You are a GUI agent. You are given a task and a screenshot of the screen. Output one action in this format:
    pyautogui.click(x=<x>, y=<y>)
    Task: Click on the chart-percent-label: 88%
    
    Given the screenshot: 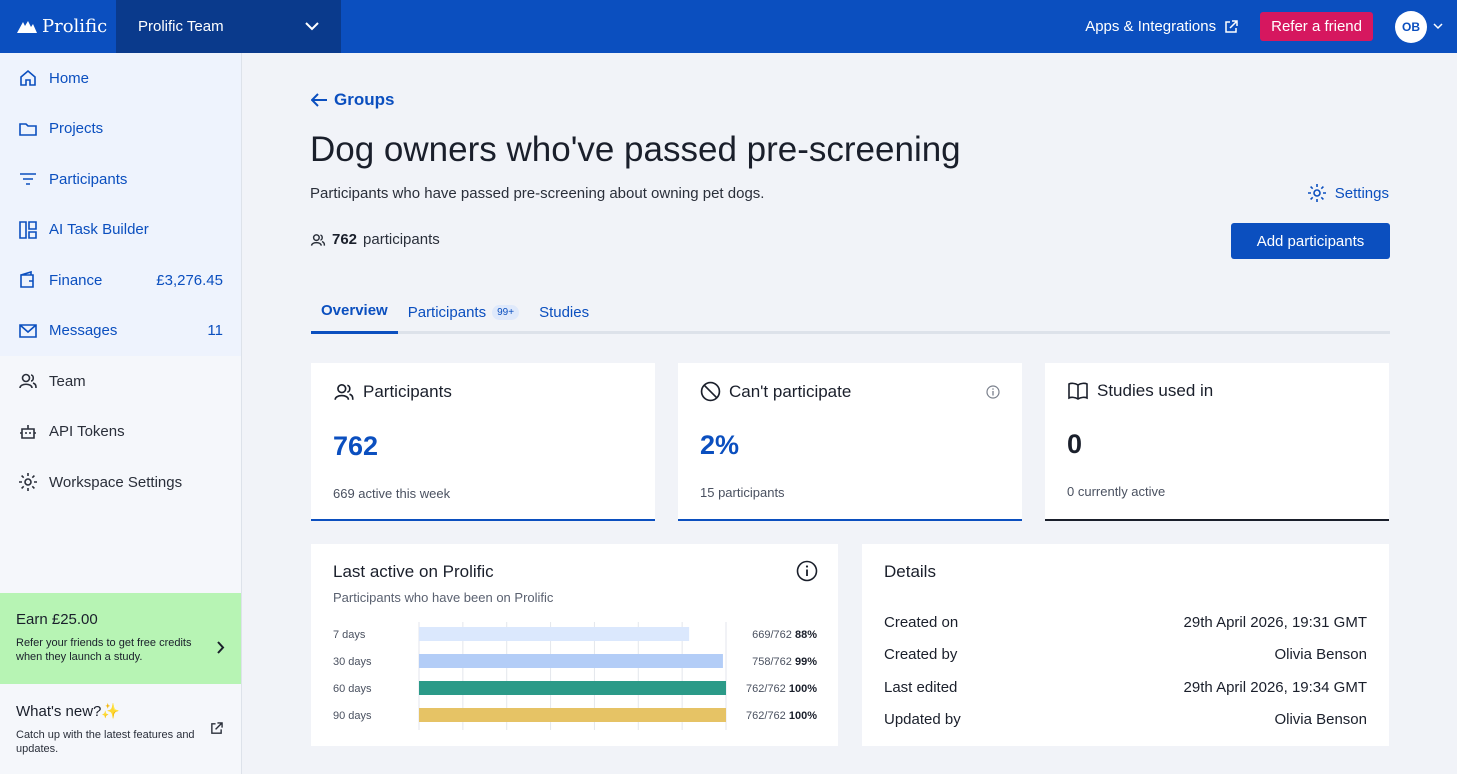 What is the action you would take?
    pyautogui.click(x=806, y=635)
    